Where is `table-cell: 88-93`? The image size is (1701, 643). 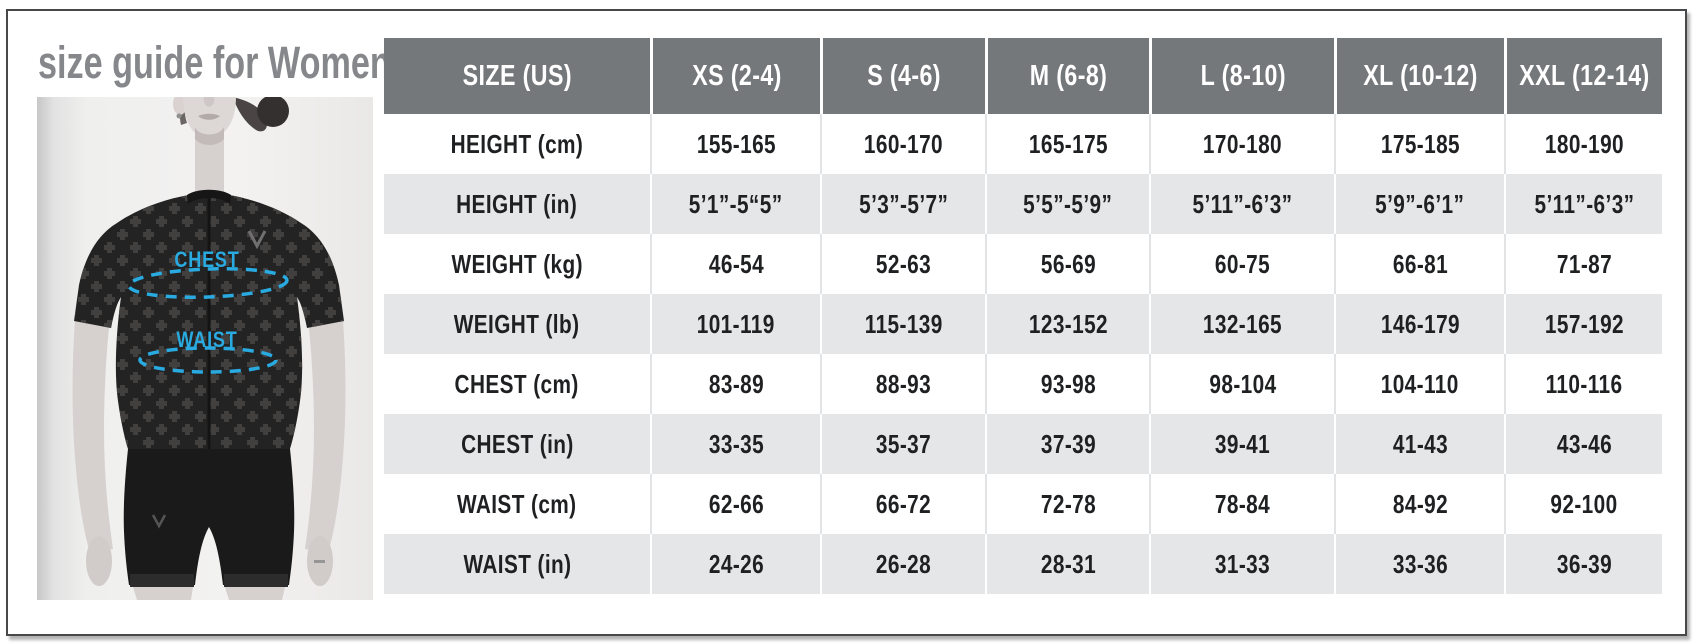 table-cell: 88-93 is located at coordinates (902, 384).